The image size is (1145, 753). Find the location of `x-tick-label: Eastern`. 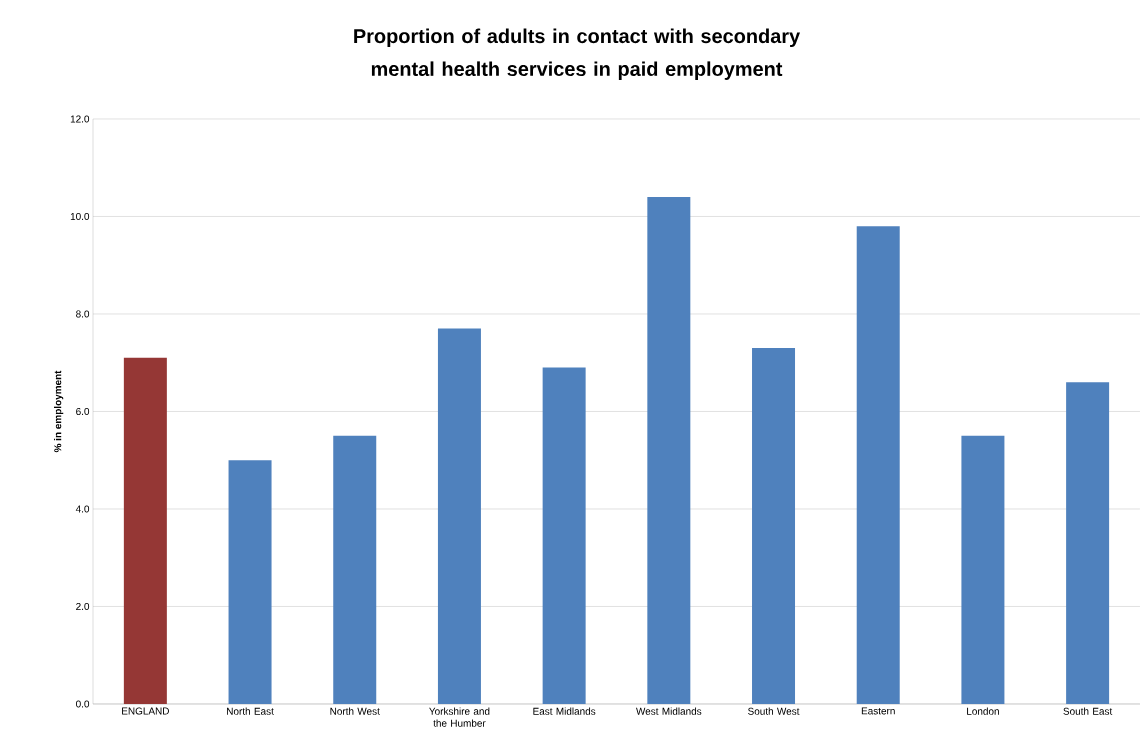

x-tick-label: Eastern is located at coordinates (878, 711).